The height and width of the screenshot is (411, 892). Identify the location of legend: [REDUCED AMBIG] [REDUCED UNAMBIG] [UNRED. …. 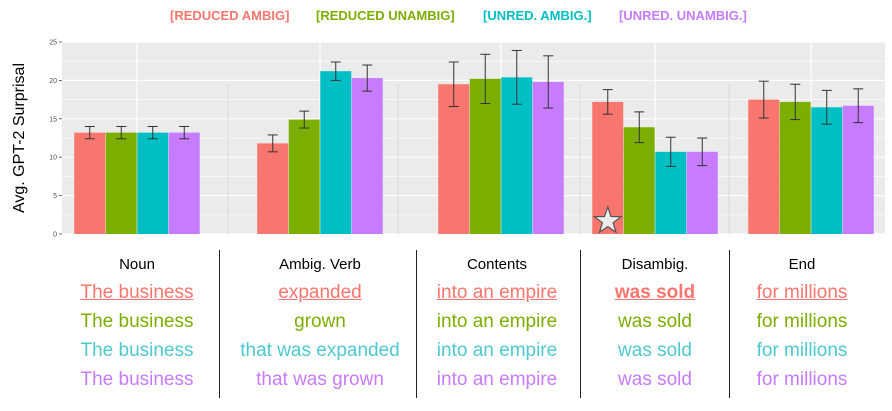
(446, 18).